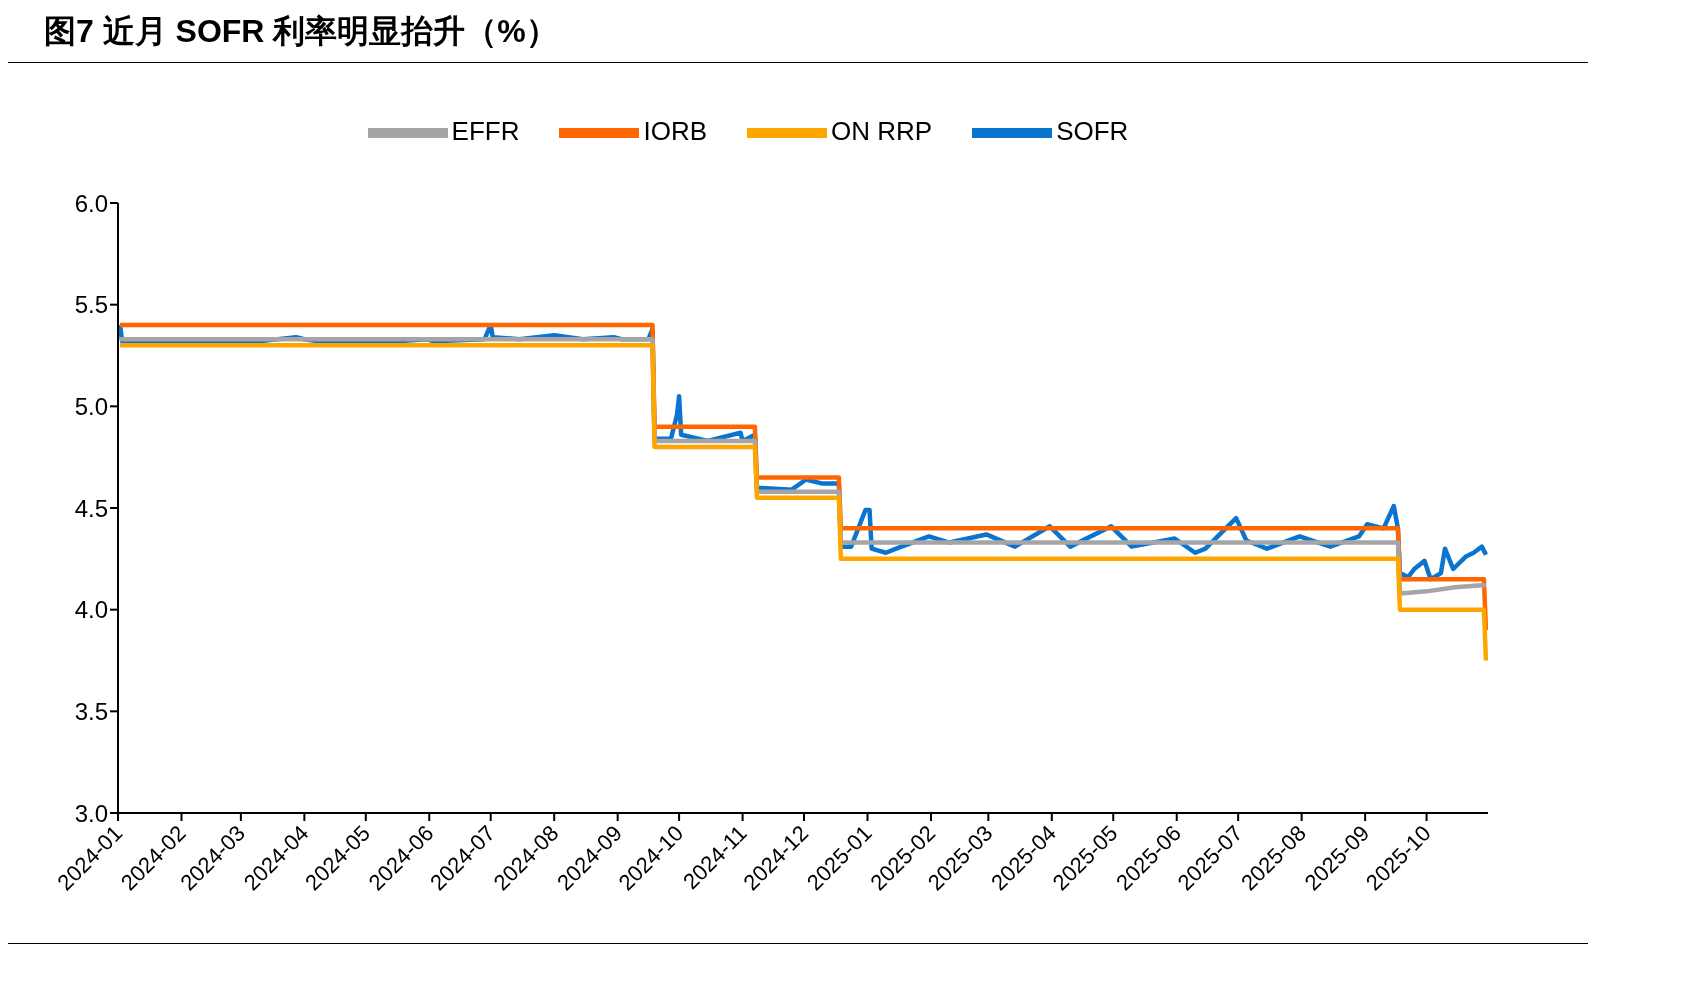 The height and width of the screenshot is (1000, 1701). What do you see at coordinates (1092, 130) in the screenshot?
I see `legend-label: SOFR` at bounding box center [1092, 130].